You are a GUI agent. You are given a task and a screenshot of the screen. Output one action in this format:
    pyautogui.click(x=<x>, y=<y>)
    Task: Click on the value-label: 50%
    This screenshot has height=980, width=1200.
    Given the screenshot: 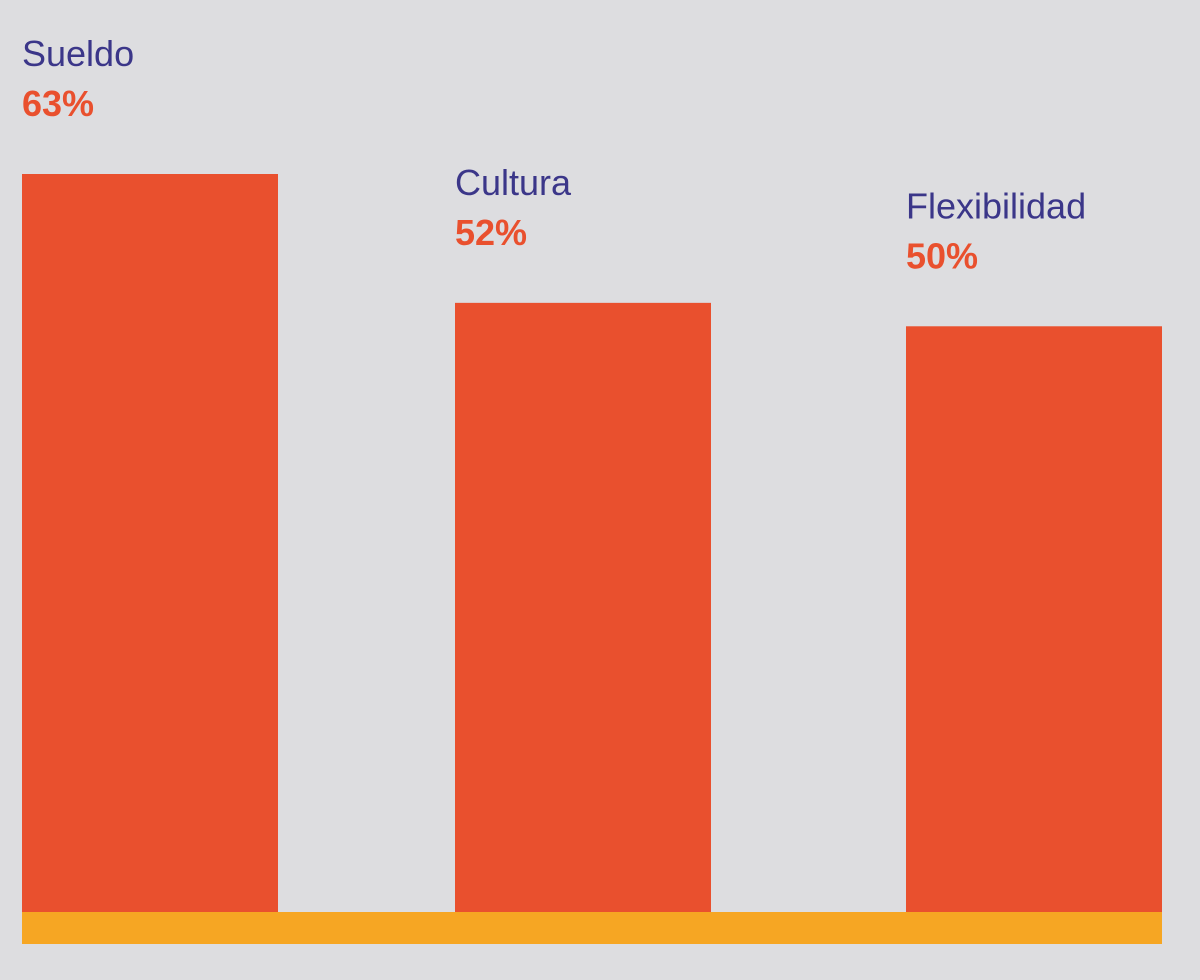 What is the action you would take?
    pyautogui.click(x=942, y=255)
    